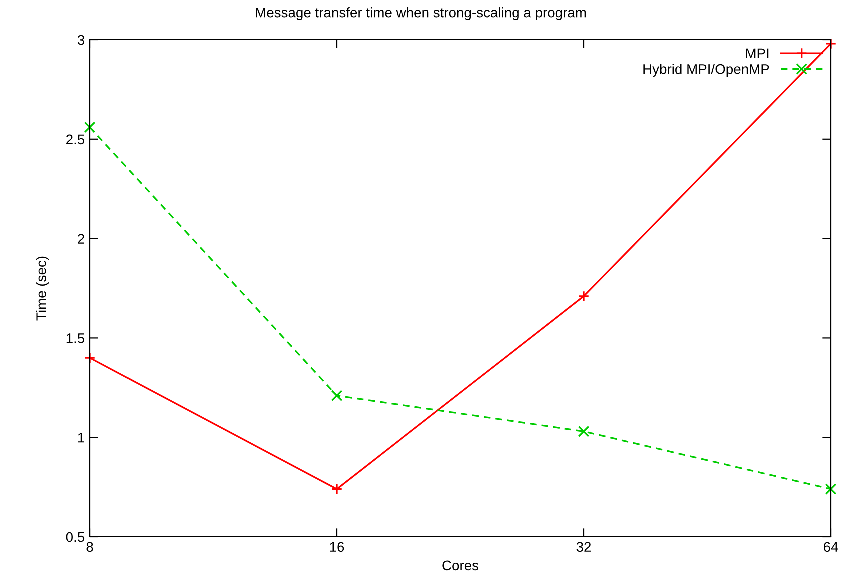 The width and height of the screenshot is (842, 588). Describe the element at coordinates (81, 40) in the screenshot. I see `y-tick-label: 3` at that location.